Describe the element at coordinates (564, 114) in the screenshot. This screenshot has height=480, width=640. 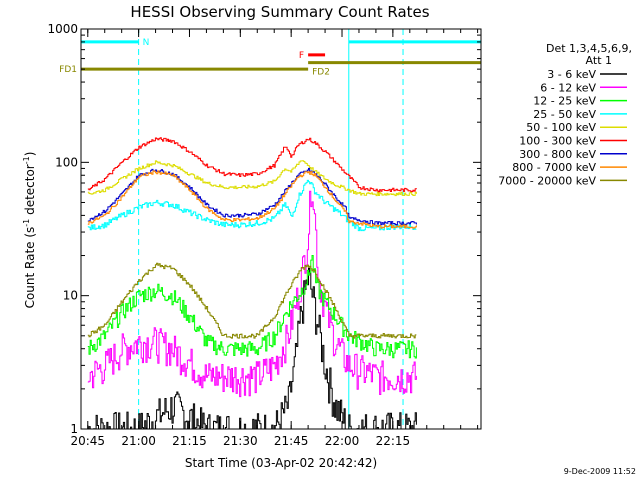
I see `legend-entry-label: 25 - 50 keV` at that location.